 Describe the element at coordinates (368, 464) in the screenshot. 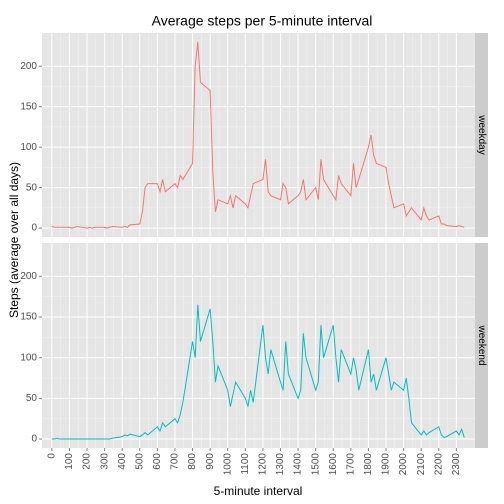

I see `x-tick-label: 1800` at that location.